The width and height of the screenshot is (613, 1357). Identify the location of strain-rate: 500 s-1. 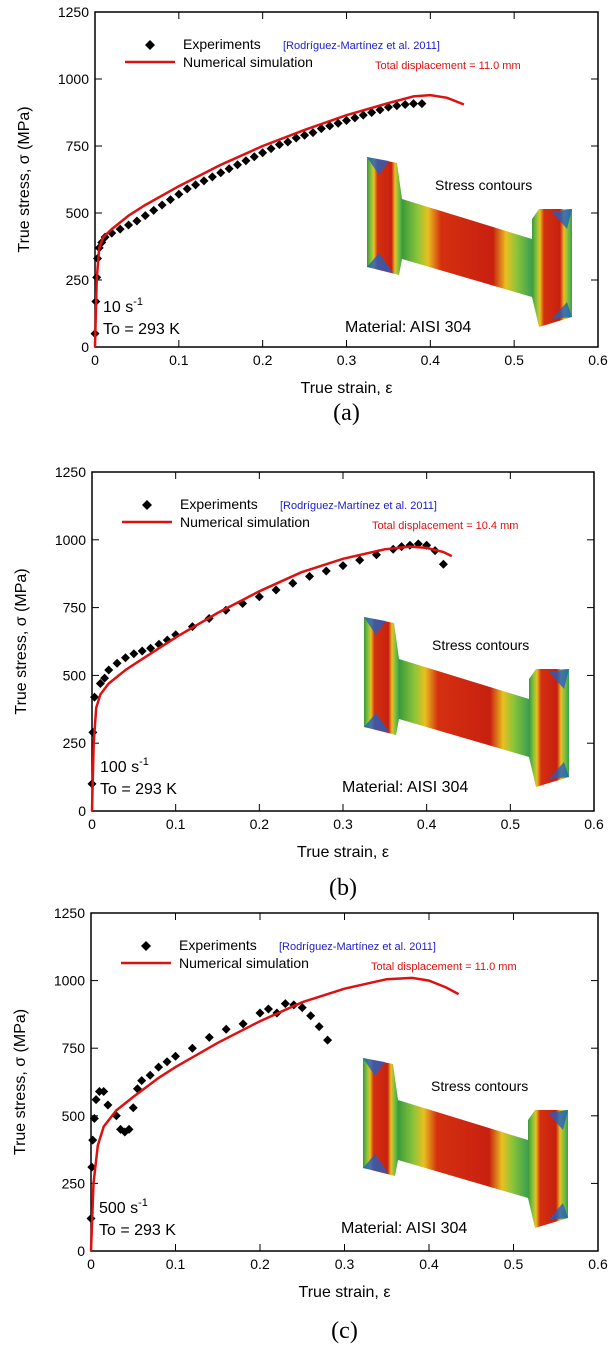
(123, 1207).